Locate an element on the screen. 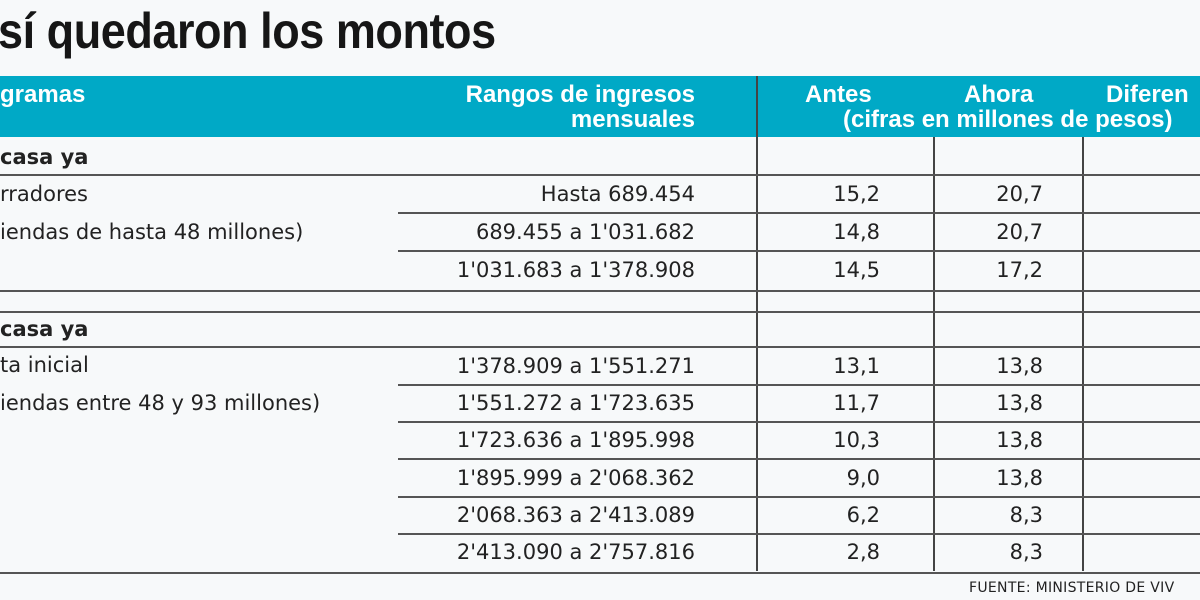  header-diferencia: Diferen is located at coordinates (1147, 94).